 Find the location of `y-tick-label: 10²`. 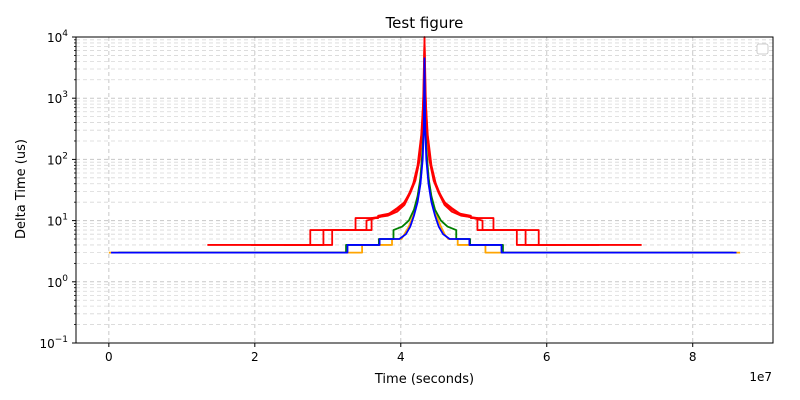

y-tick-label: 10² is located at coordinates (57, 159).